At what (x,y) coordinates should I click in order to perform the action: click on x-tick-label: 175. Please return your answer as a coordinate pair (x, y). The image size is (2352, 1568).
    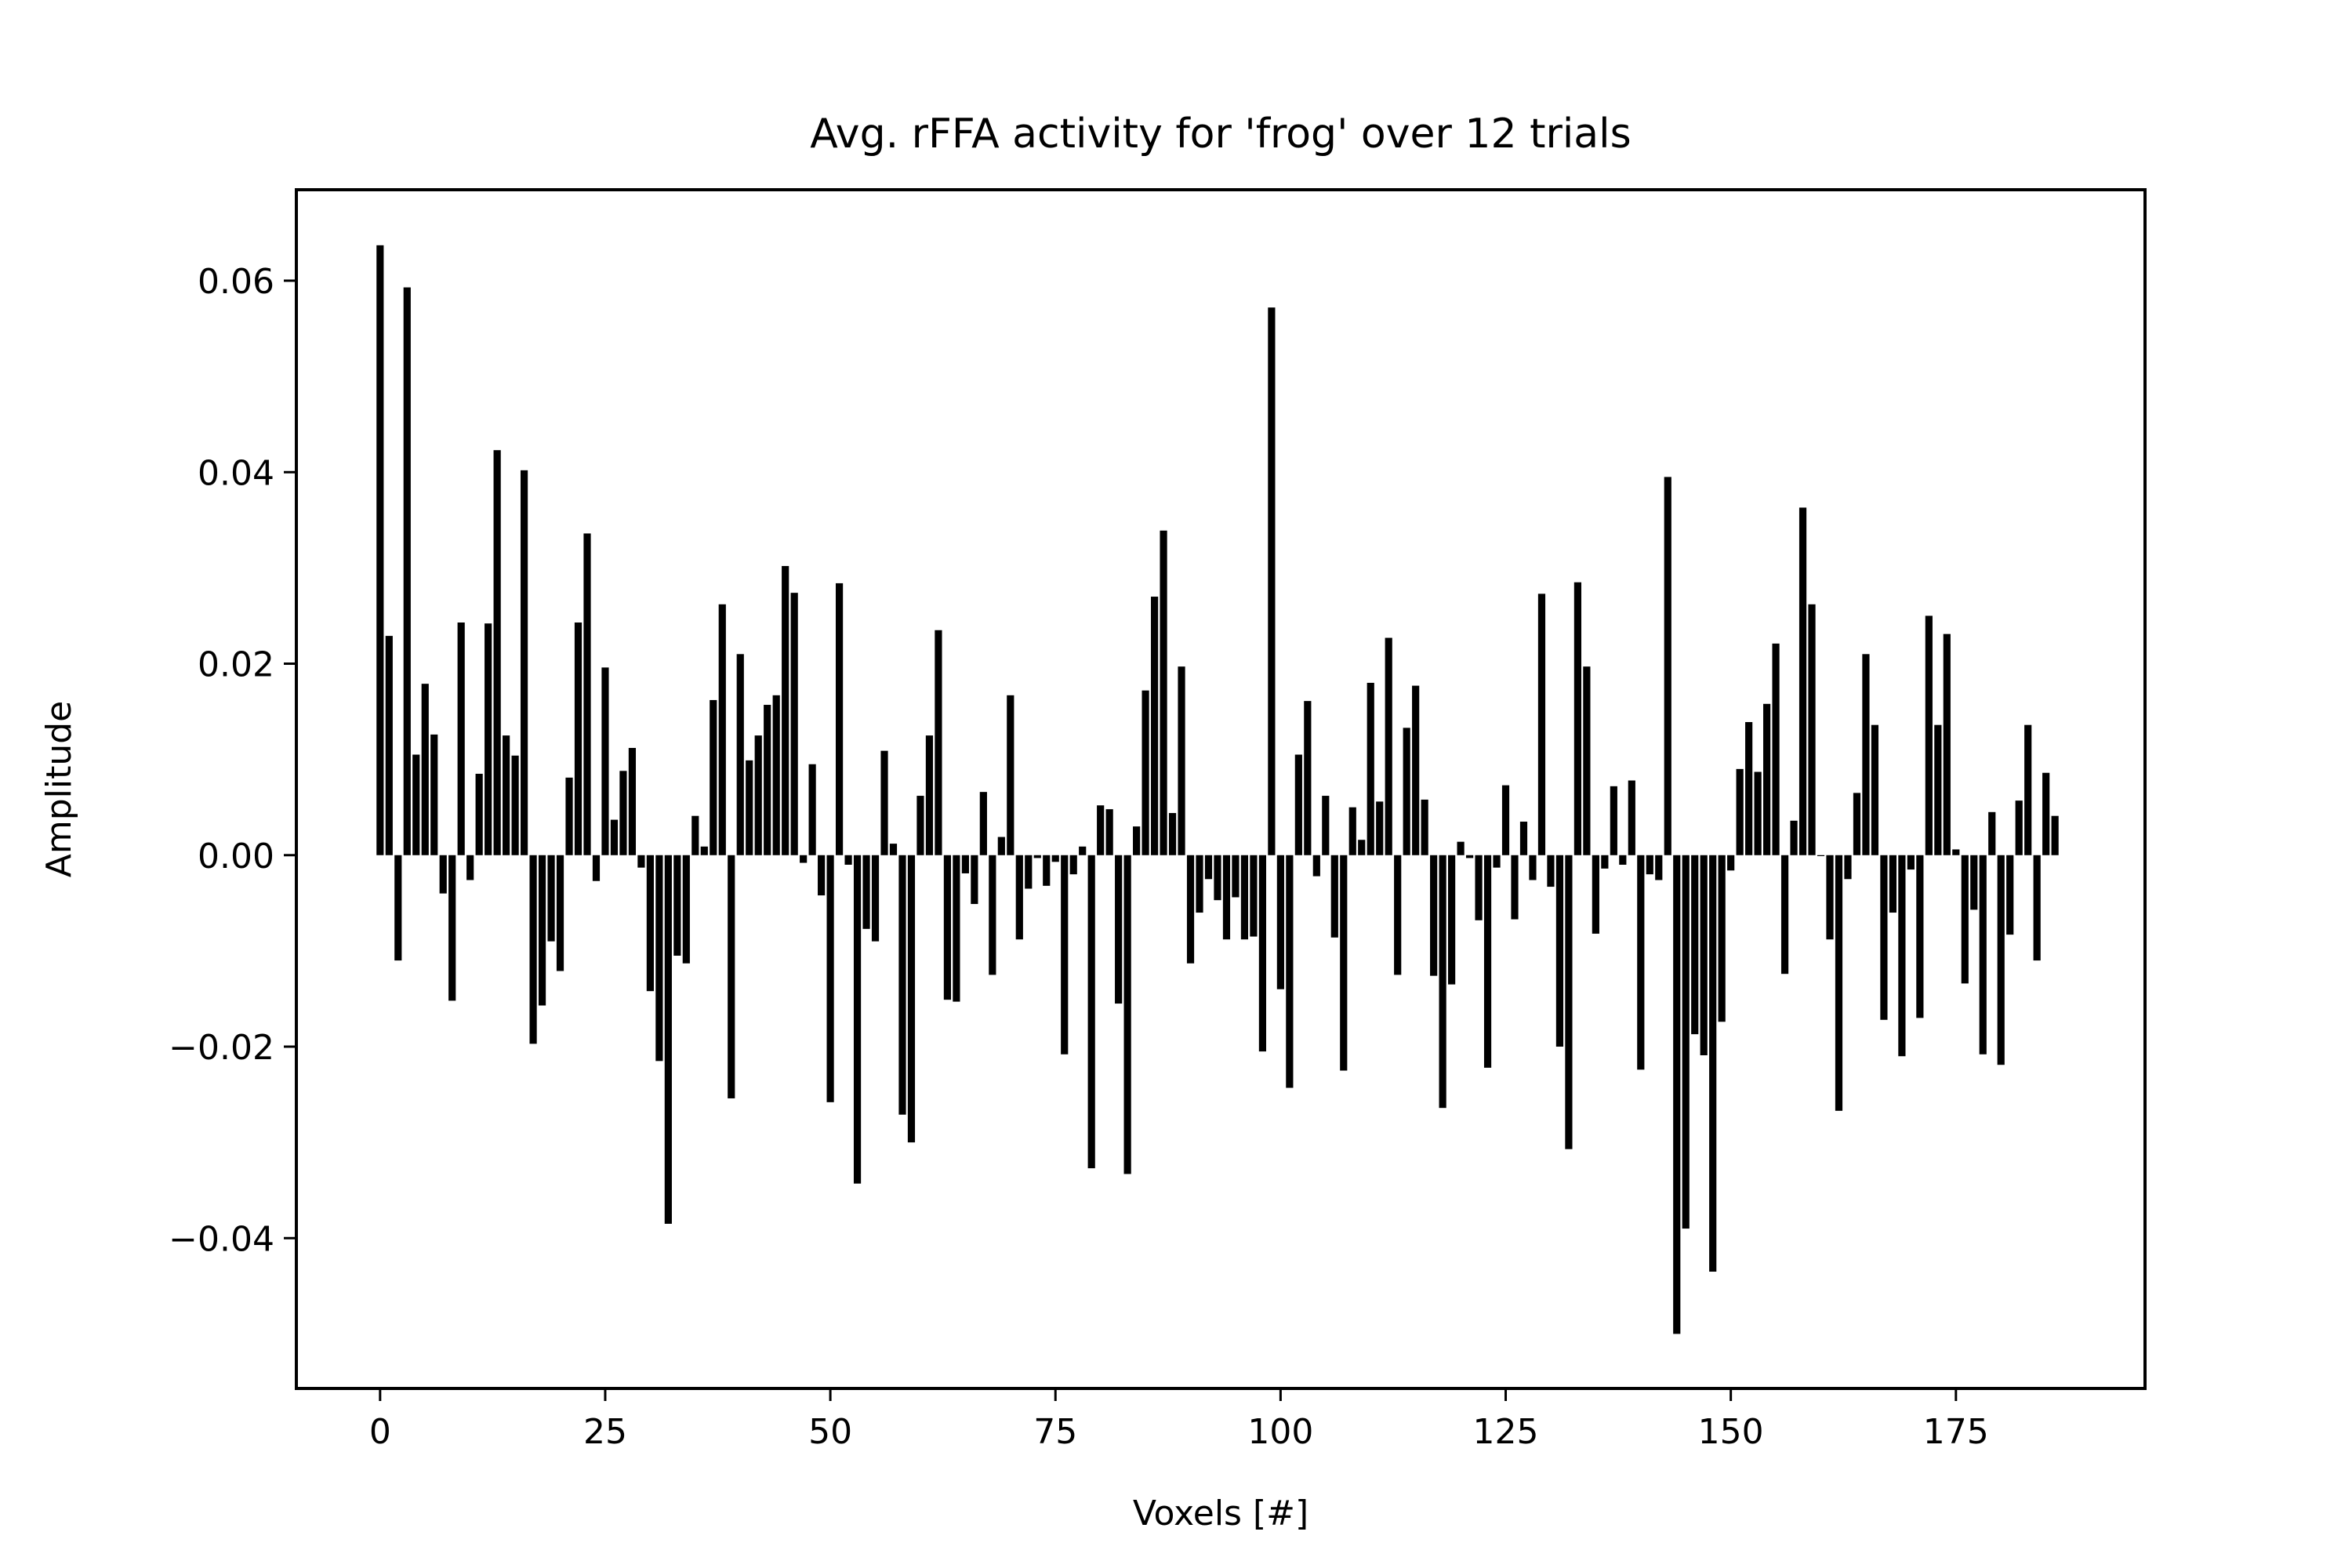
    Looking at the image, I should click on (1956, 1432).